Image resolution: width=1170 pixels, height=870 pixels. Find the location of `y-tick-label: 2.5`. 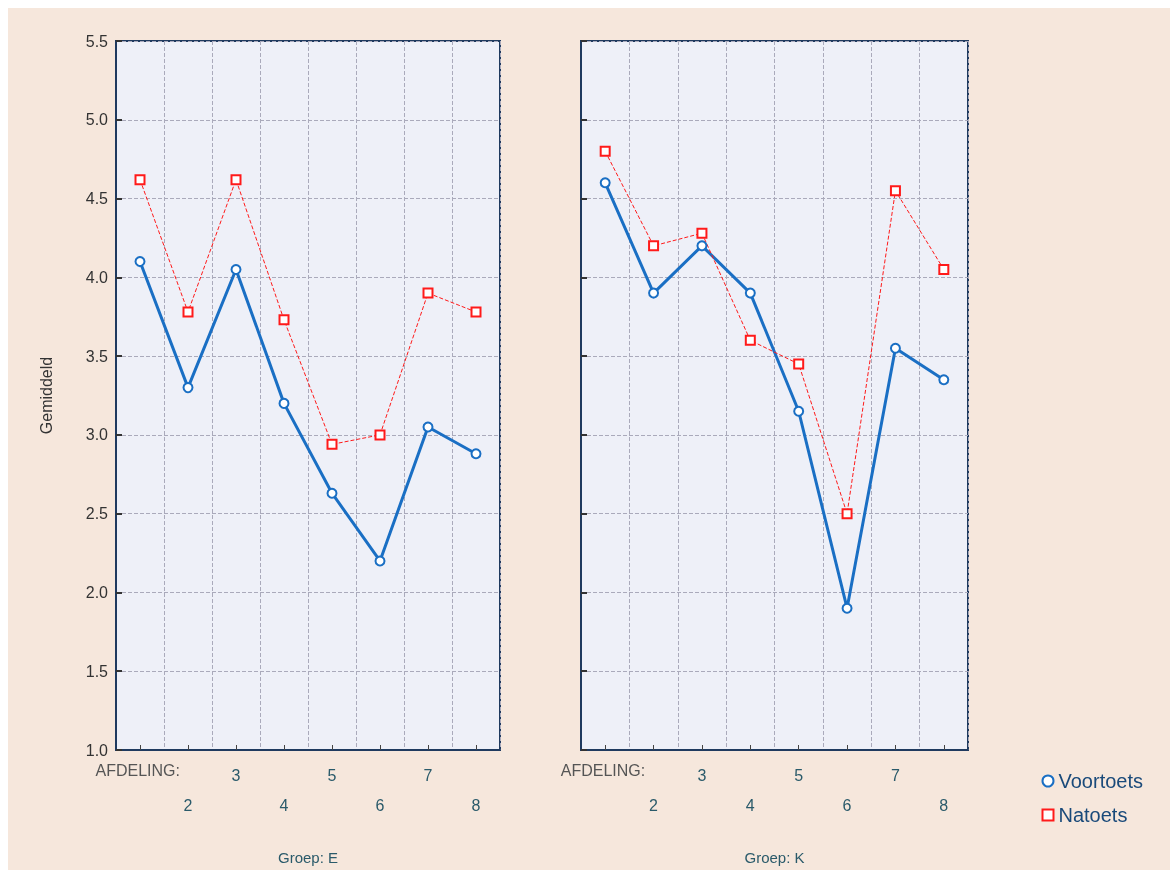

y-tick-label: 2.5 is located at coordinates (97, 514).